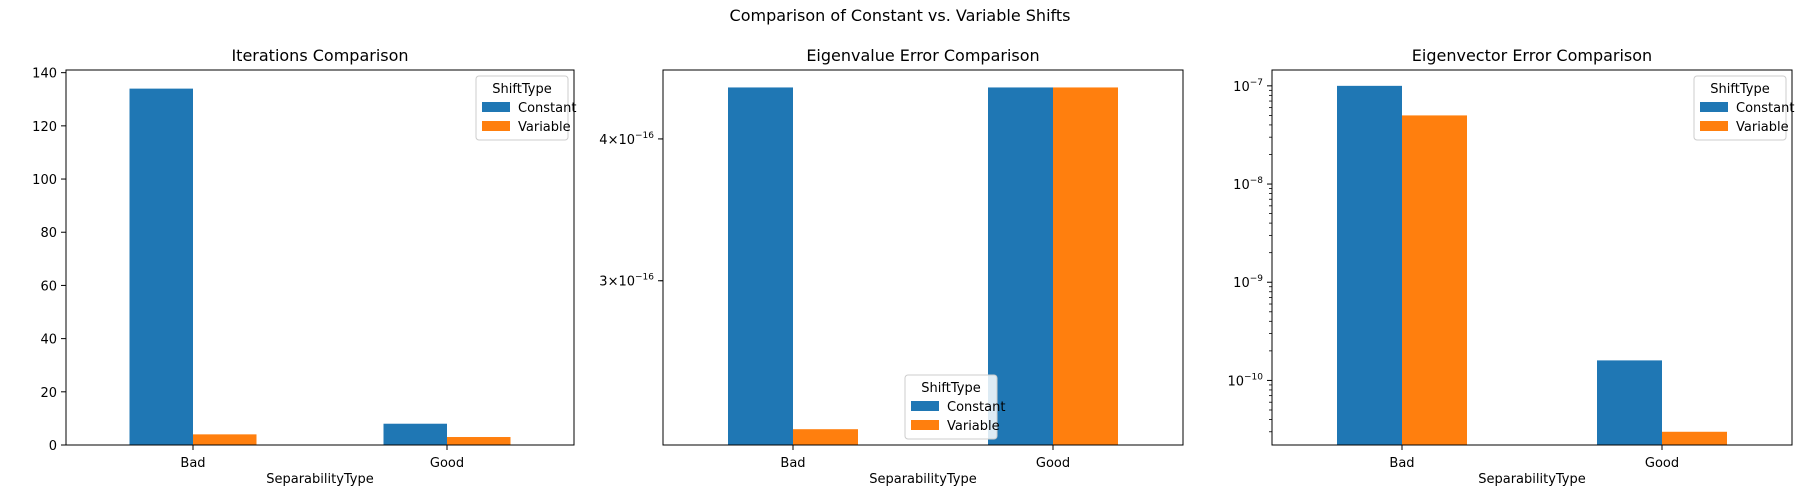 This screenshot has height=500, width=1800. I want to click on tick-exponent: −7, so click(1256, 83).